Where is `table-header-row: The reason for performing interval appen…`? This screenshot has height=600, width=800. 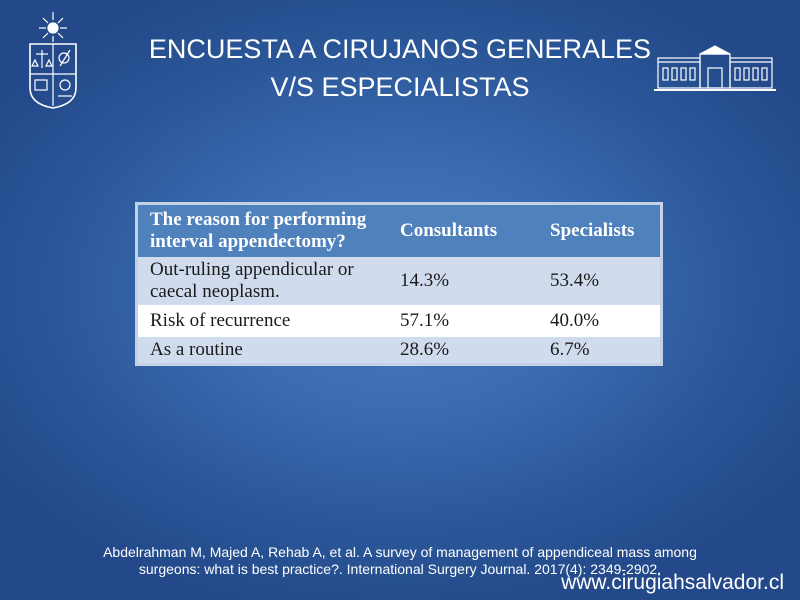 table-header-row: The reason for performing interval appen… is located at coordinates (399, 231).